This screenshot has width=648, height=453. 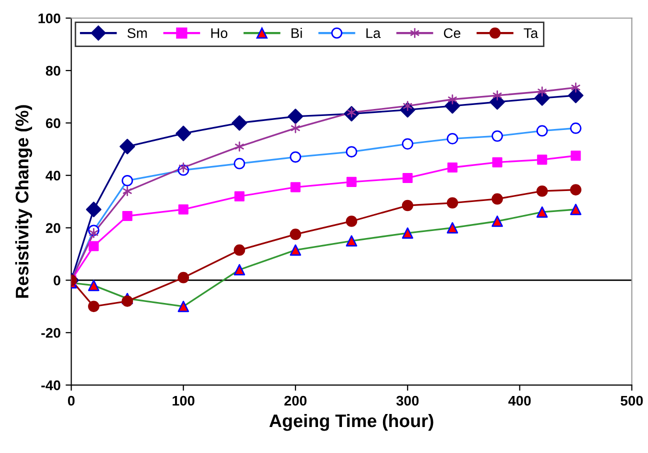 I want to click on legend-label: Ta, so click(x=531, y=33).